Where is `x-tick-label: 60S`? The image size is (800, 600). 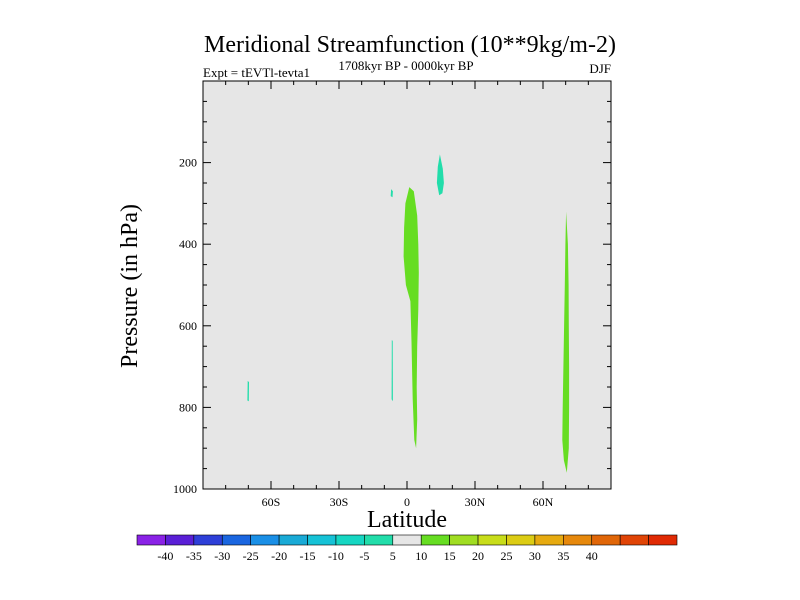
x-tick-label: 60S is located at coordinates (271, 502).